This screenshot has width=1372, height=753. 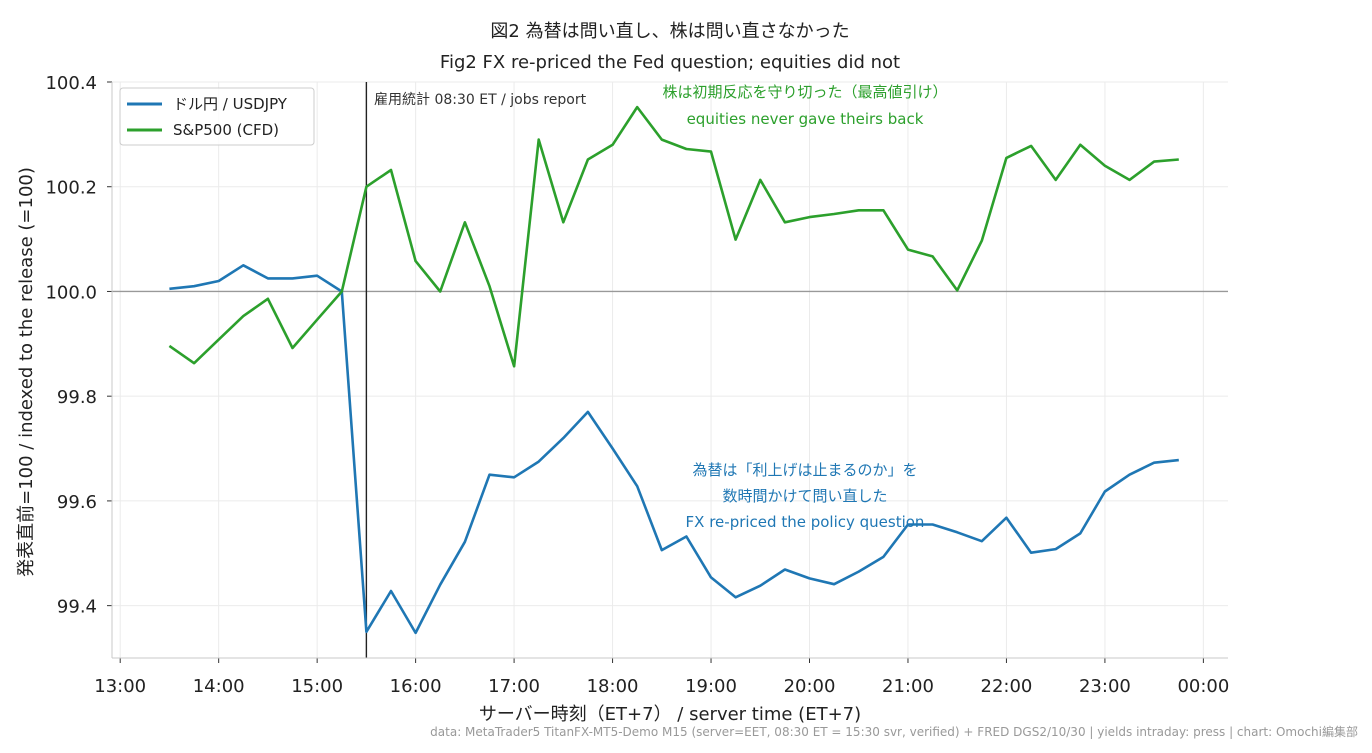 What do you see at coordinates (669, 31) in the screenshot?
I see `chart-title: 図2 為替は問い直し、株は問い直さなかった` at bounding box center [669, 31].